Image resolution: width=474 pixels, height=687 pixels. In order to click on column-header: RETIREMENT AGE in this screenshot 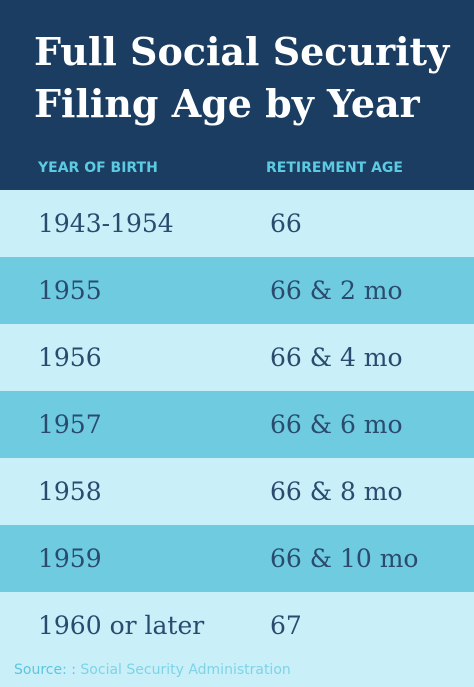, I will do `click(334, 168)`.